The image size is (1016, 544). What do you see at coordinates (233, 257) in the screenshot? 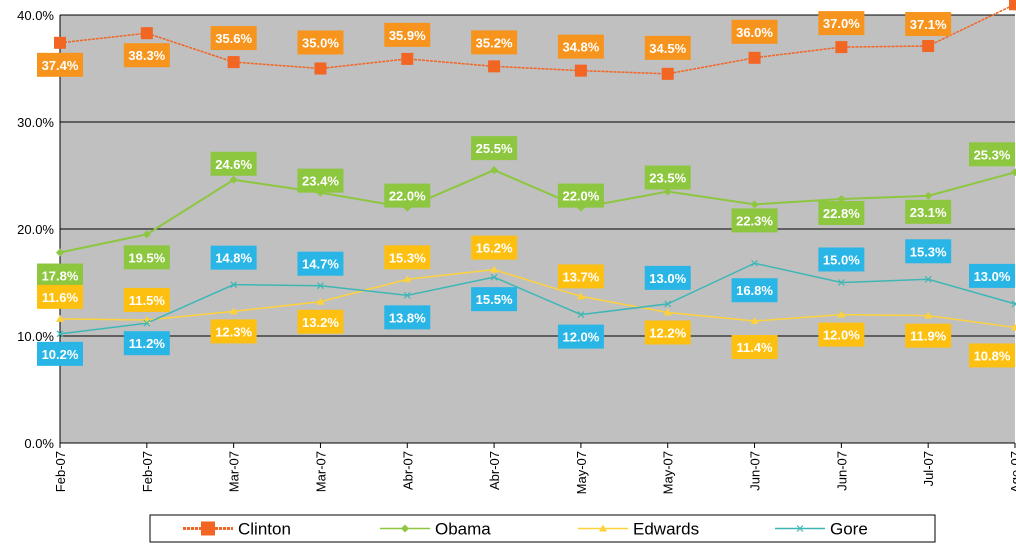
I see `data-label-gore: 14.8%` at bounding box center [233, 257].